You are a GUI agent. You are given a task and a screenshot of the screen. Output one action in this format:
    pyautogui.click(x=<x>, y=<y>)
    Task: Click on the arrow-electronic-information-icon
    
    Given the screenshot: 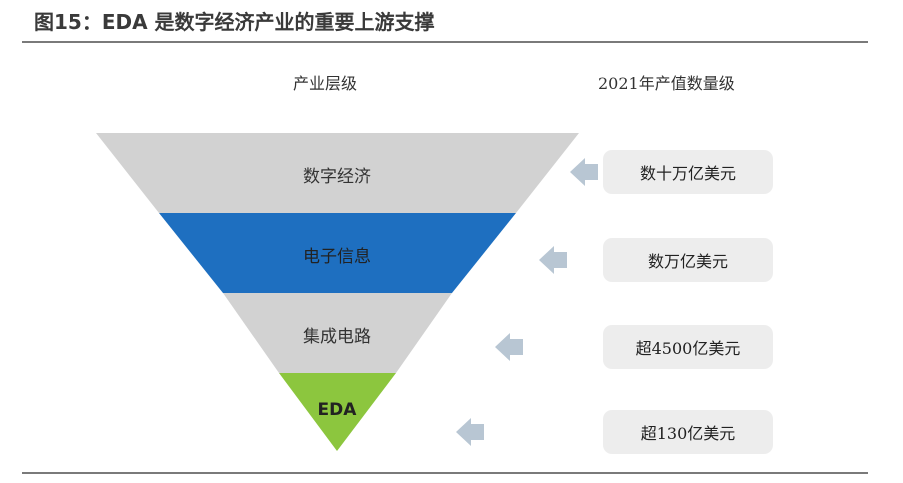 What is the action you would take?
    pyautogui.click(x=553, y=260)
    